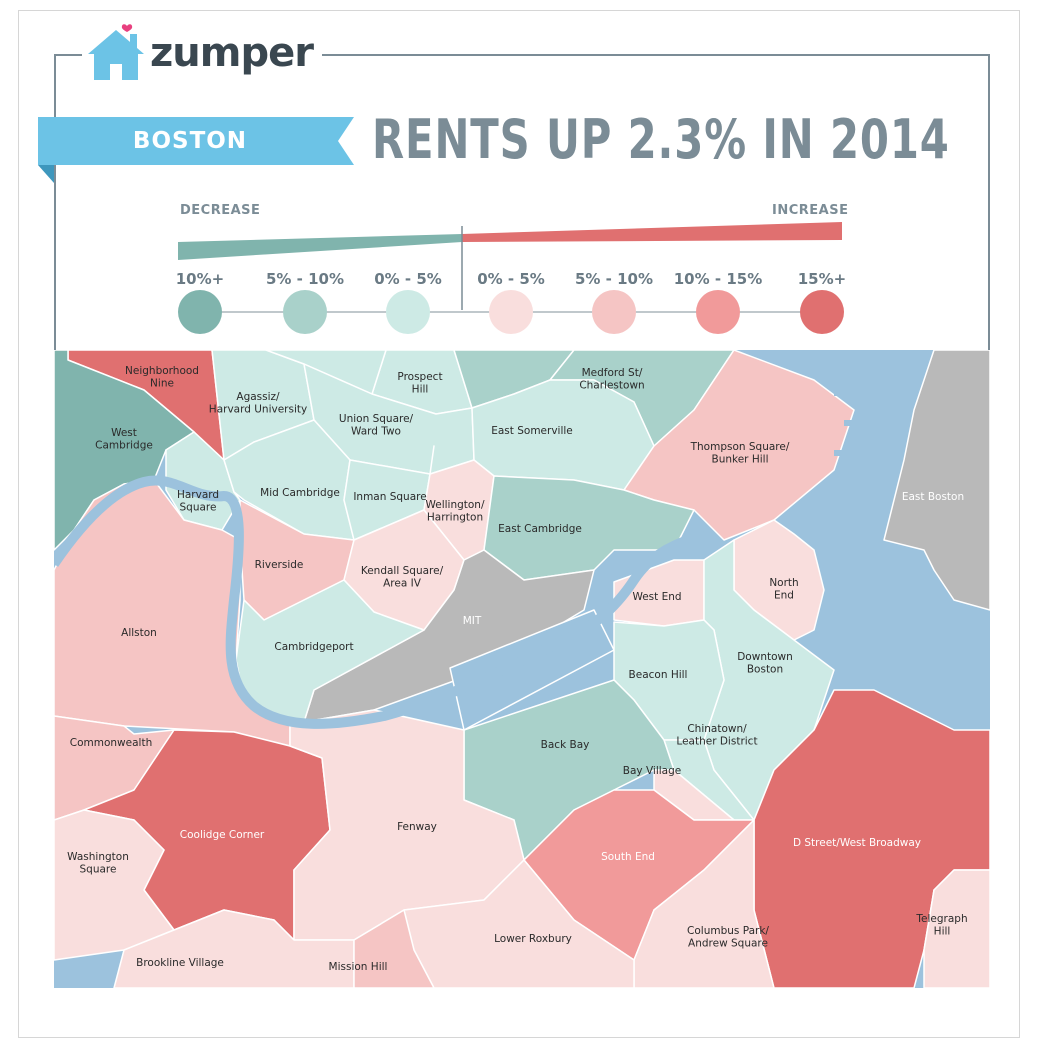 This screenshot has height=1060, width=1044. What do you see at coordinates (936, 480) in the screenshot?
I see `region-east-boston` at bounding box center [936, 480].